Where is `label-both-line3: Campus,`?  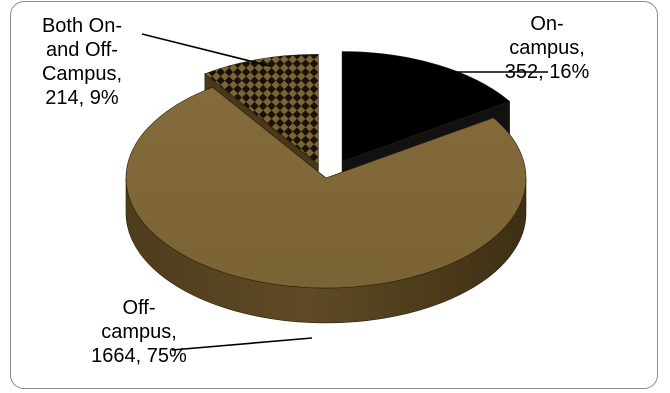
label-both-line3: Campus, is located at coordinates (82, 74).